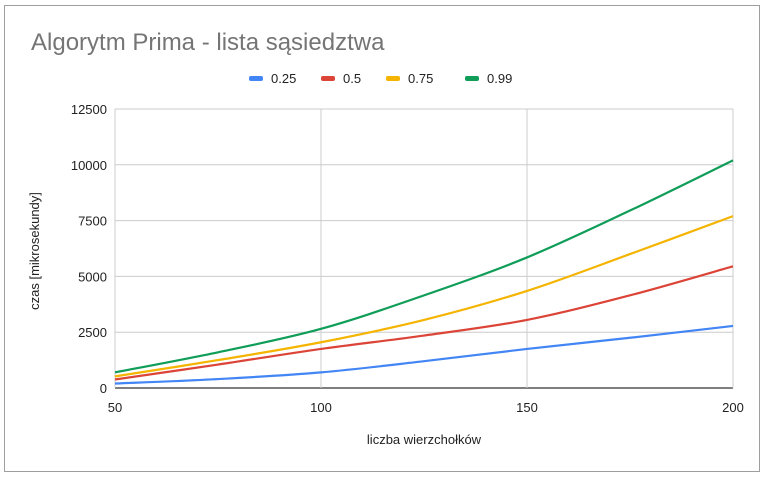  What do you see at coordinates (89, 109) in the screenshot?
I see `y-tick-label: 12500` at bounding box center [89, 109].